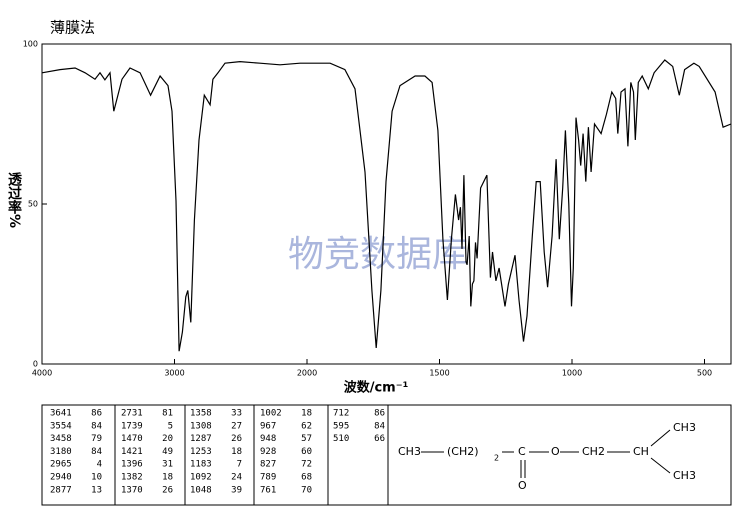 The height and width of the screenshot is (510, 738). What do you see at coordinates (132, 490) in the screenshot?
I see `peak-wavenumber: 1370` at bounding box center [132, 490].